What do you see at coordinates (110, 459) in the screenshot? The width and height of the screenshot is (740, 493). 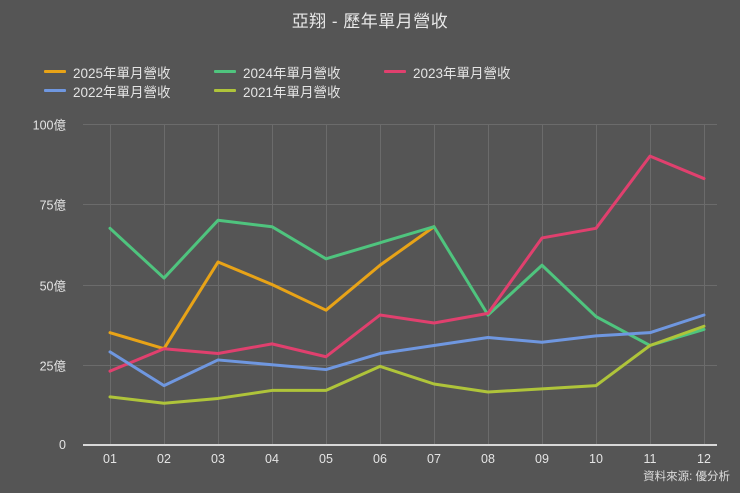 I see `x-axis-tick-label: 01` at bounding box center [110, 459].